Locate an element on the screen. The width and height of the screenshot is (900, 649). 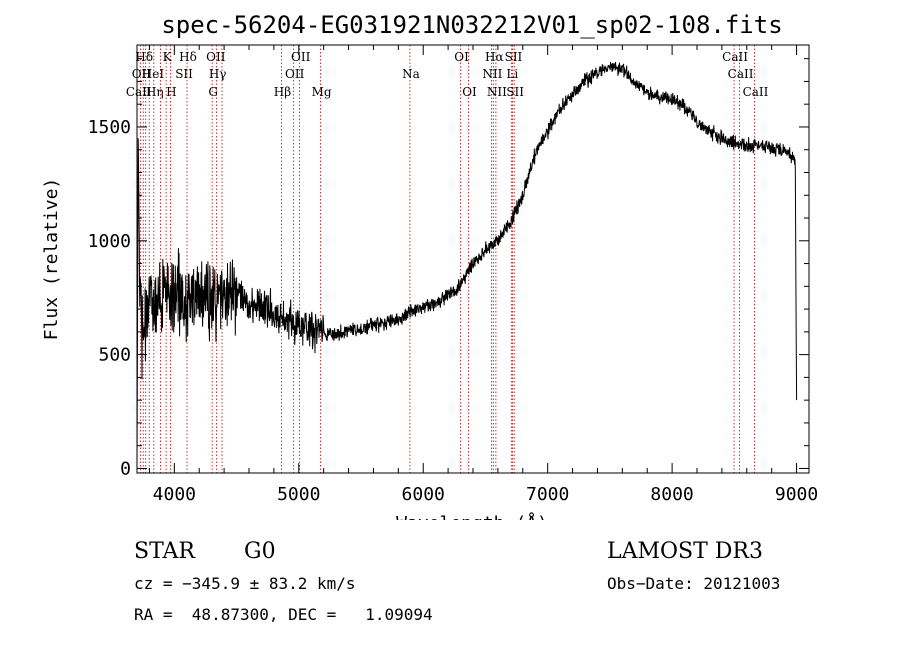
y-tick-label: 1500 is located at coordinates (109, 127).